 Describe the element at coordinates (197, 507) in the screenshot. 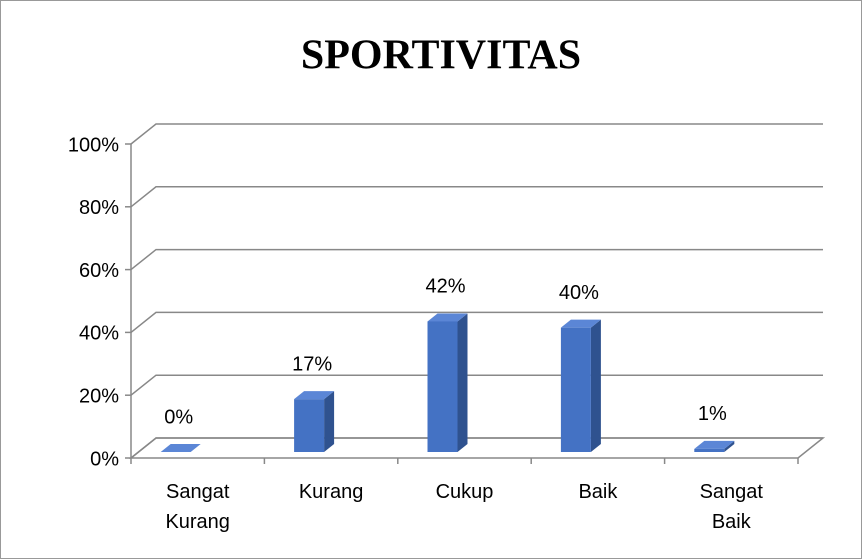

I see `x-tick-label: Sangat Kurang` at that location.